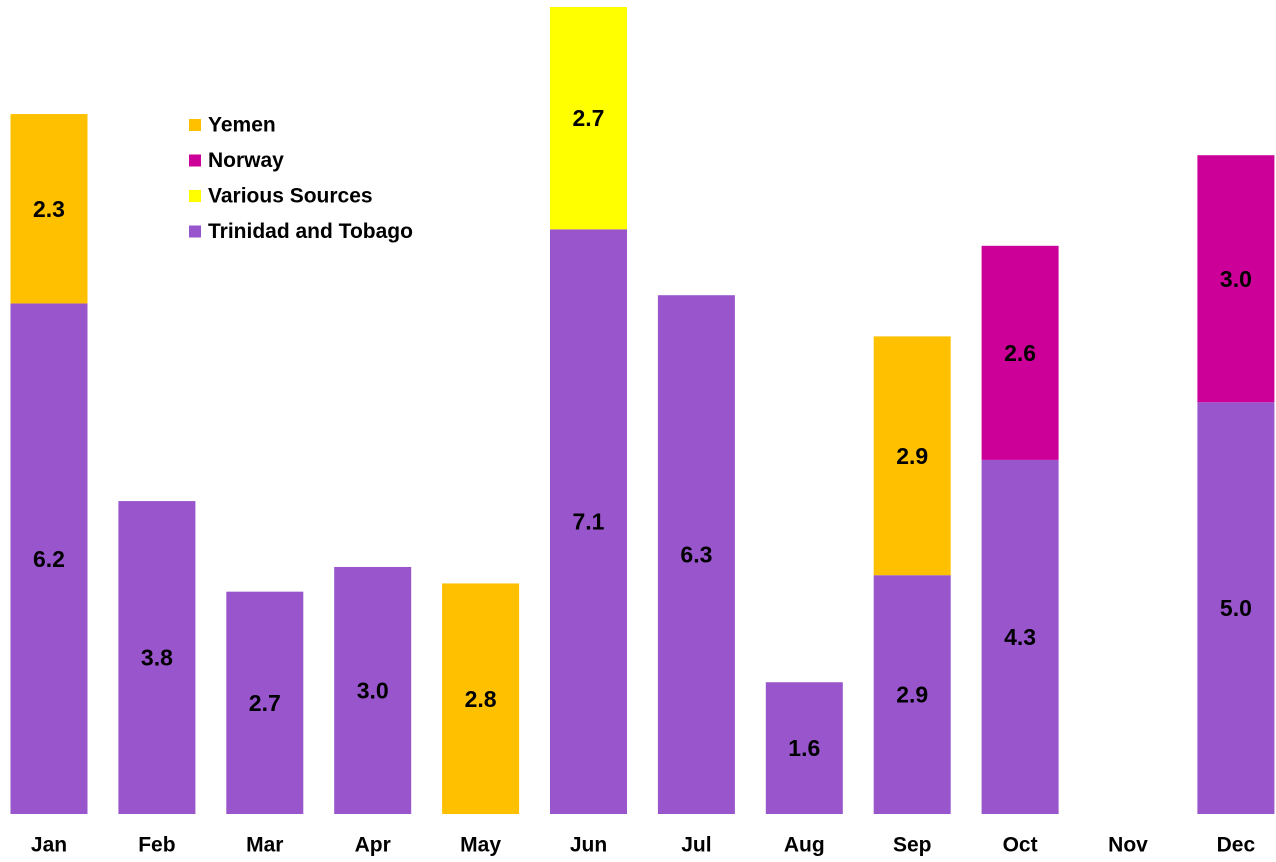  I want to click on x-tick-label: Nov, so click(1128, 845).